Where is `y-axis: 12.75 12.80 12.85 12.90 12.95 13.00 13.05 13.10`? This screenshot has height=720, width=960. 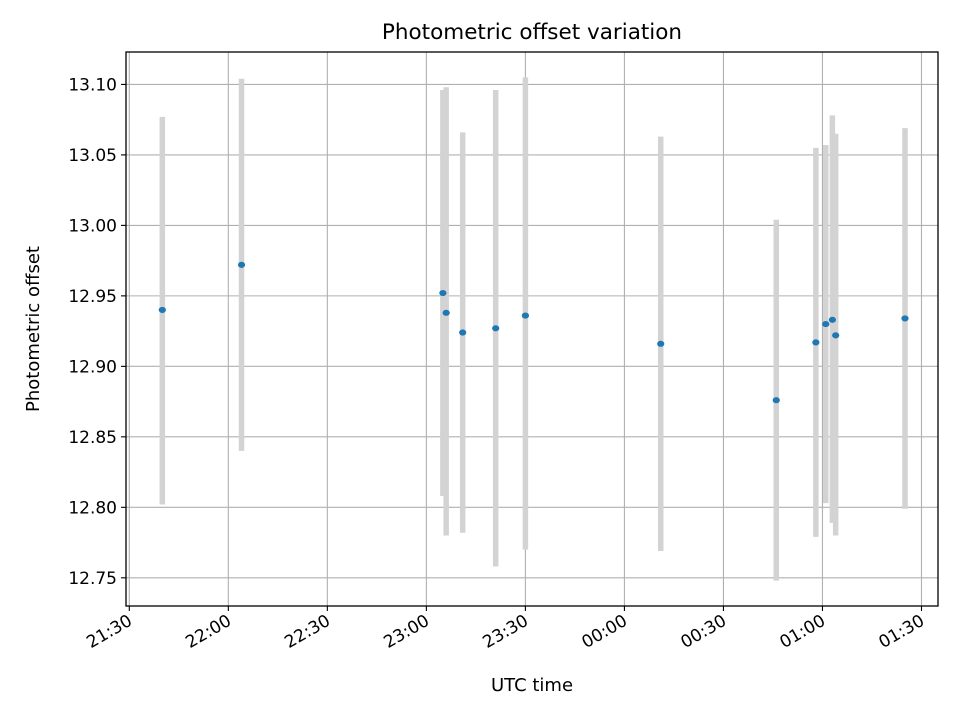 y-axis: 12.75 12.80 12.85 12.90 12.95 13.00 13.05 13.10 is located at coordinates (97, 332).